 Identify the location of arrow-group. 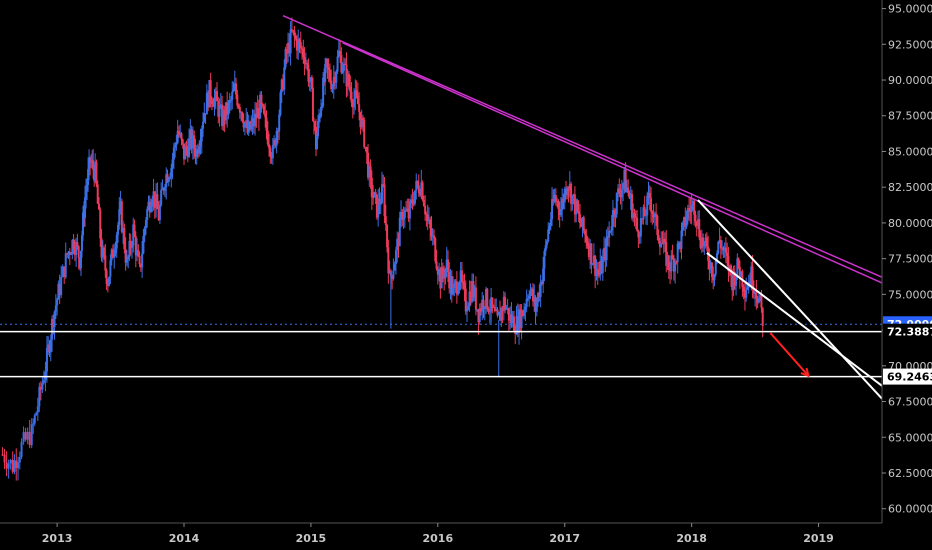
(789, 355).